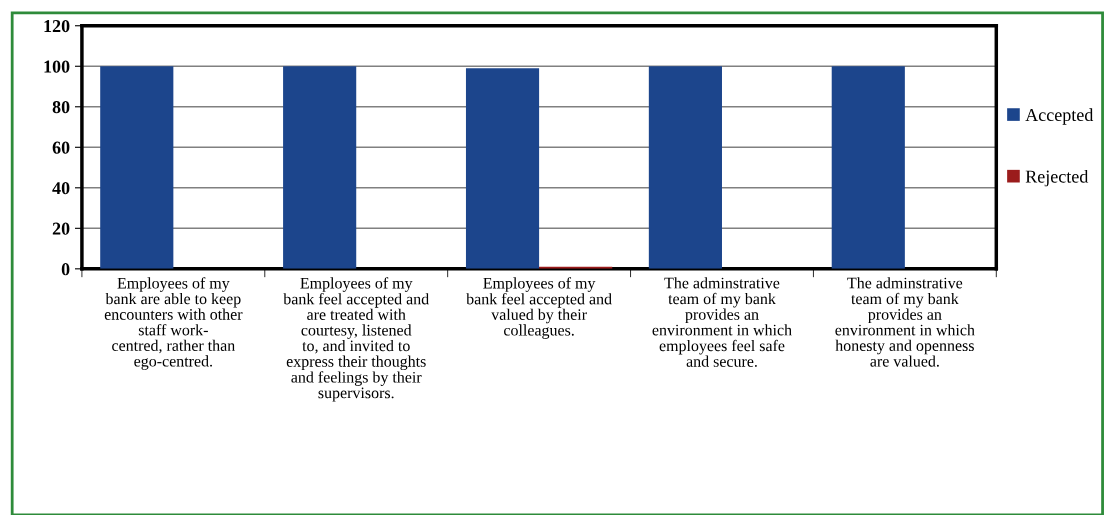 The width and height of the screenshot is (1107, 515). Describe the element at coordinates (356, 339) in the screenshot. I see `x-tick-label: Employees of my bank feel accepted and are treated with courtesy, listened to, and invited to express their thoughts and feelings by their supervisors.` at that location.